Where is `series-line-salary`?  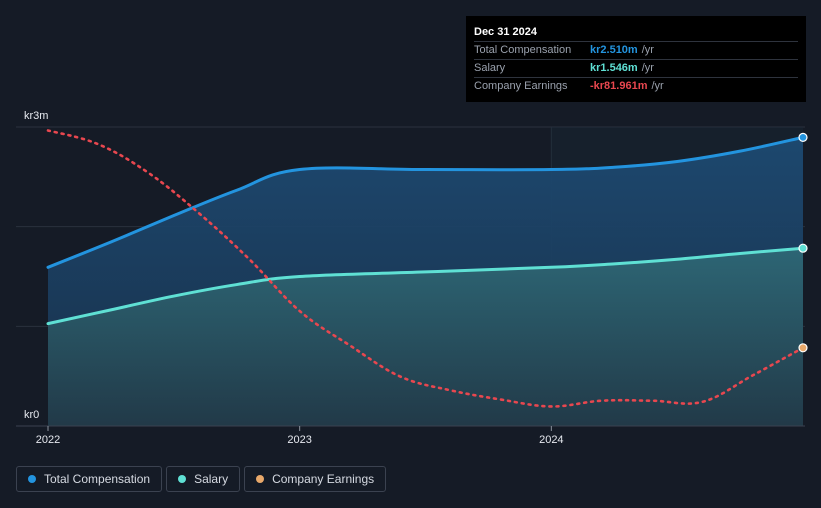 series-line-salary is located at coordinates (425, 286).